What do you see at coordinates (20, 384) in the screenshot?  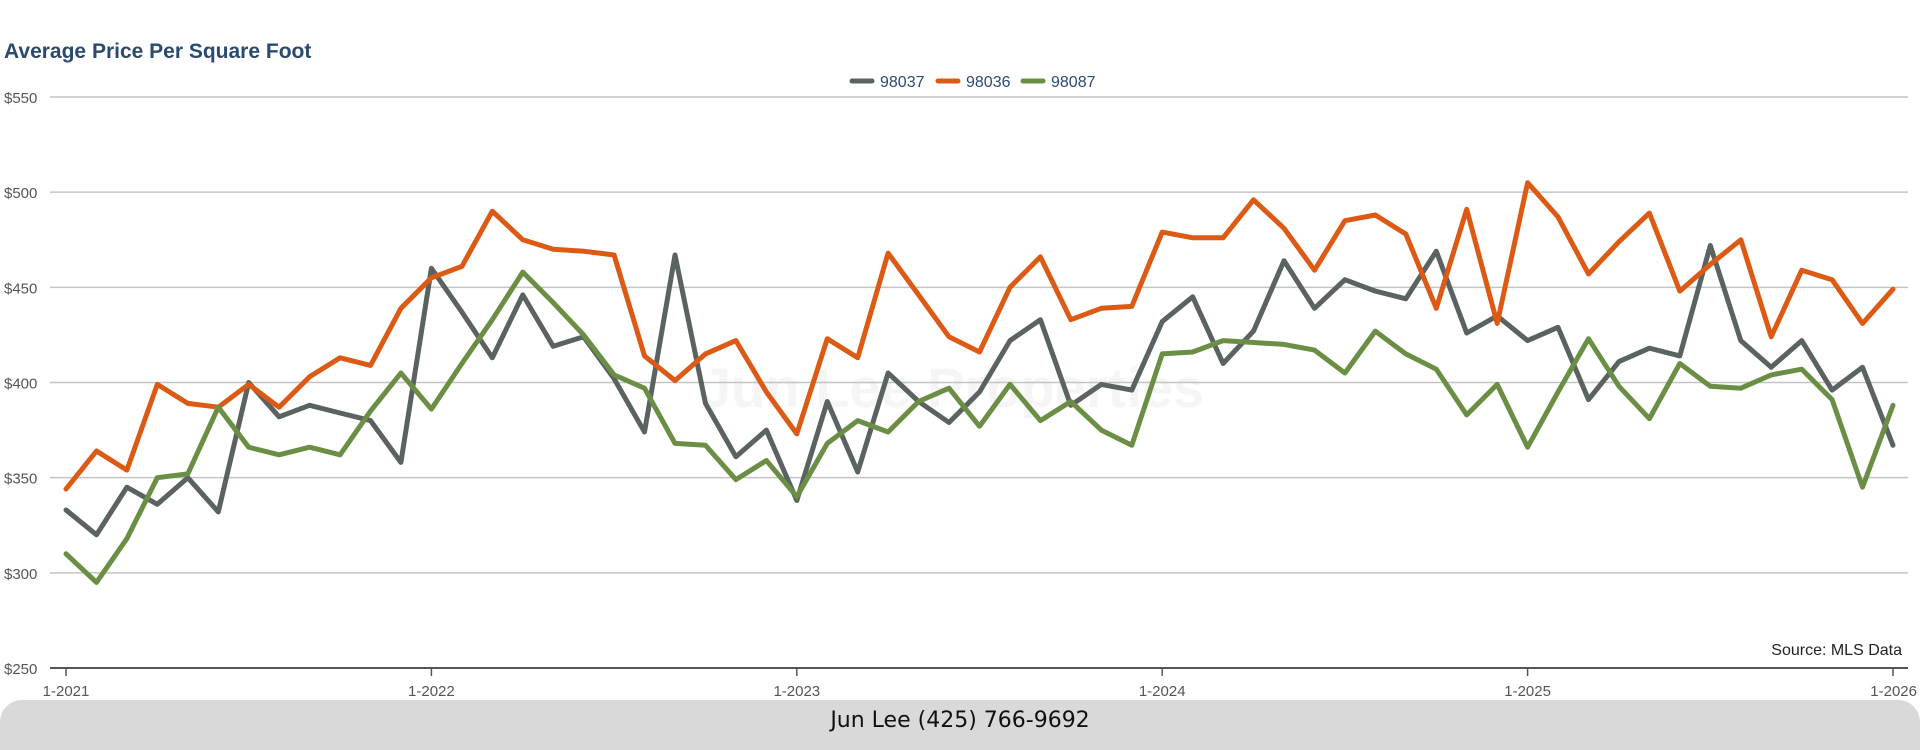 I see `y-tick-label: $400` at bounding box center [20, 384].